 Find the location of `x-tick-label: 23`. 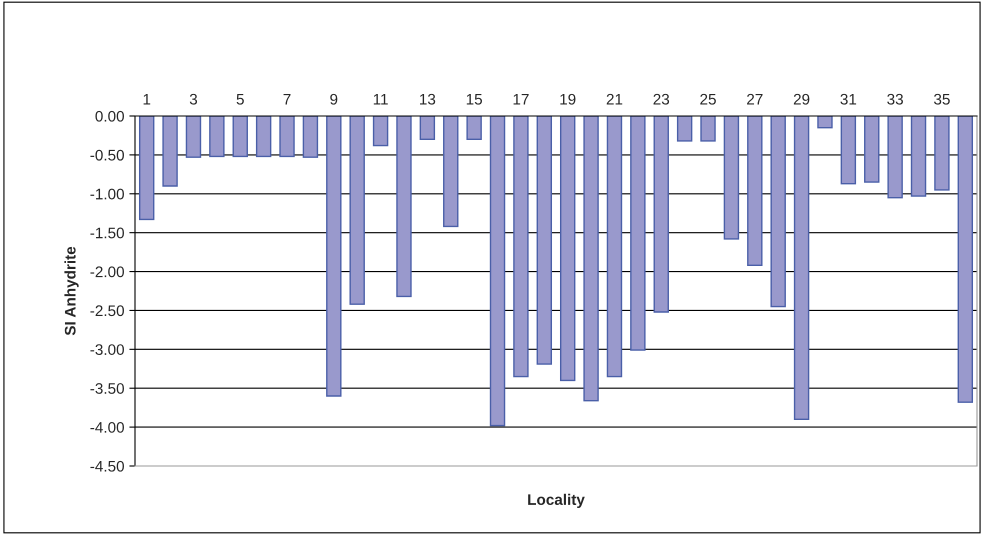

x-tick-label: 23 is located at coordinates (662, 99).